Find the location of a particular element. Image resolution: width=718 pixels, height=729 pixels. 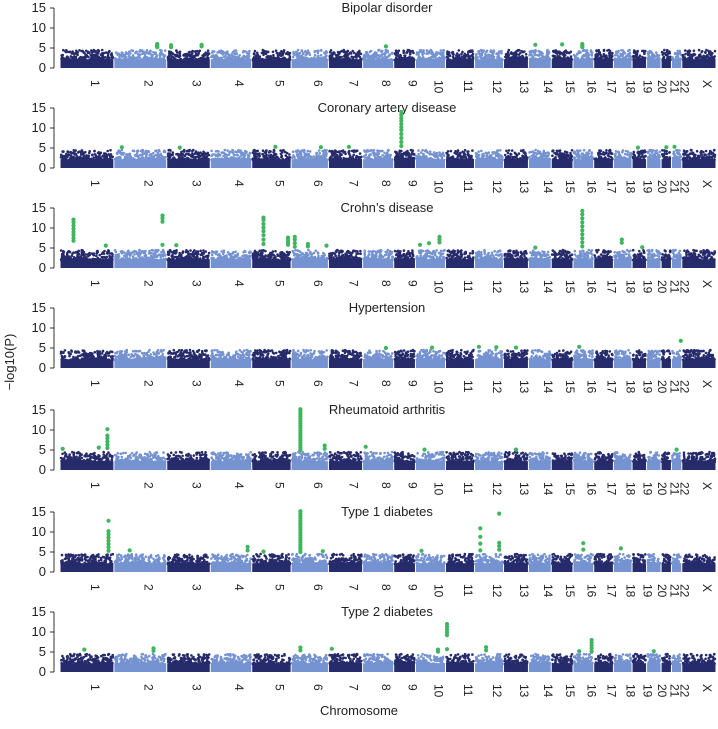

chromosome-17-points is located at coordinates (603, 58).